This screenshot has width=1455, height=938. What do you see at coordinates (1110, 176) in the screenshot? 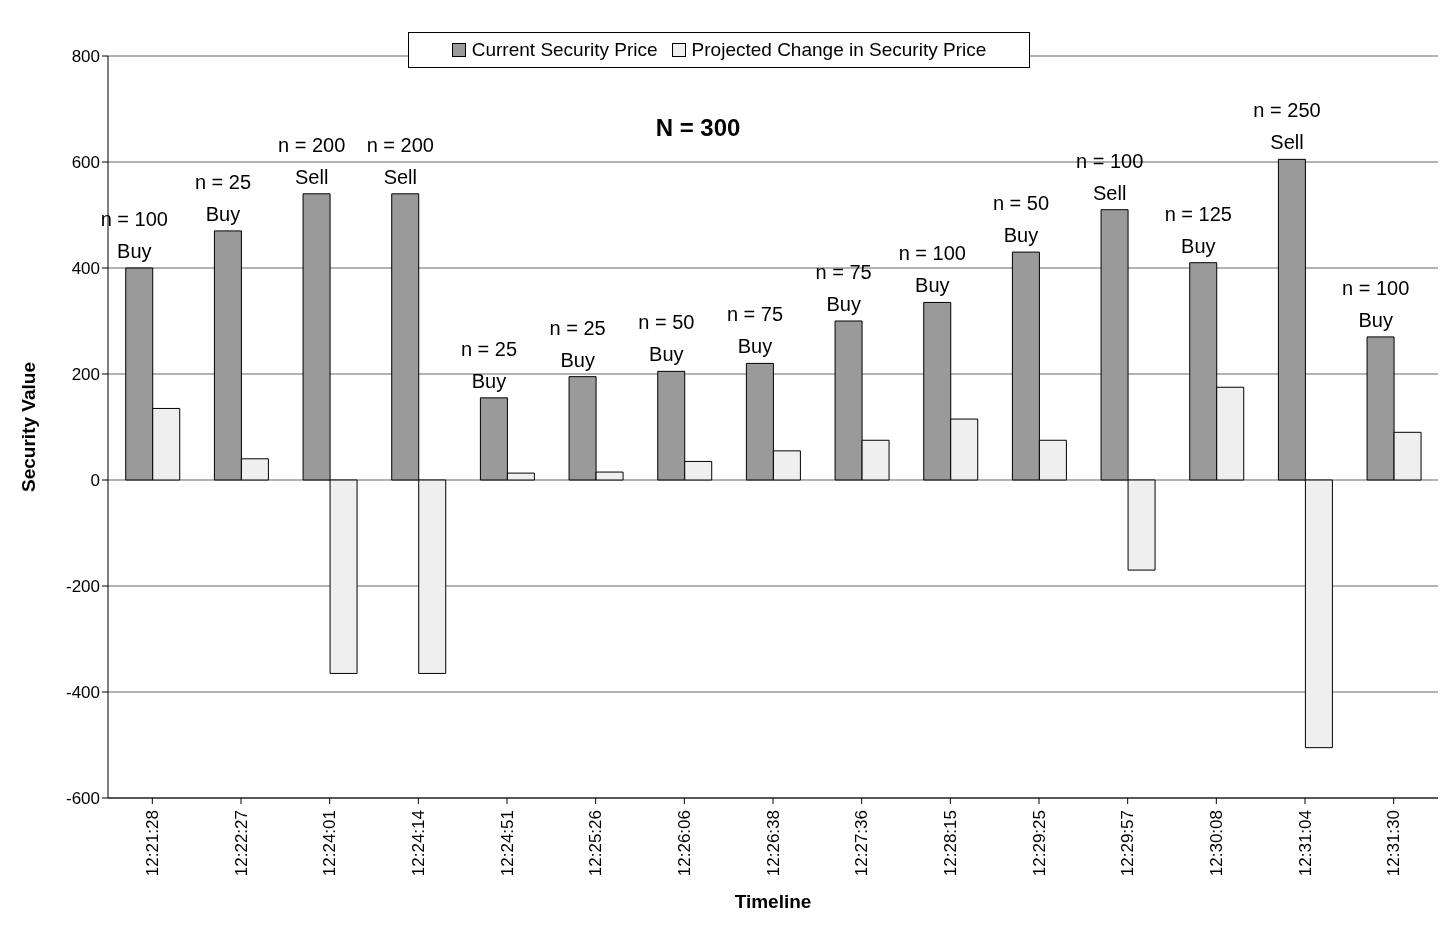
I see `annotation: n = 100 Sell` at bounding box center [1110, 176].